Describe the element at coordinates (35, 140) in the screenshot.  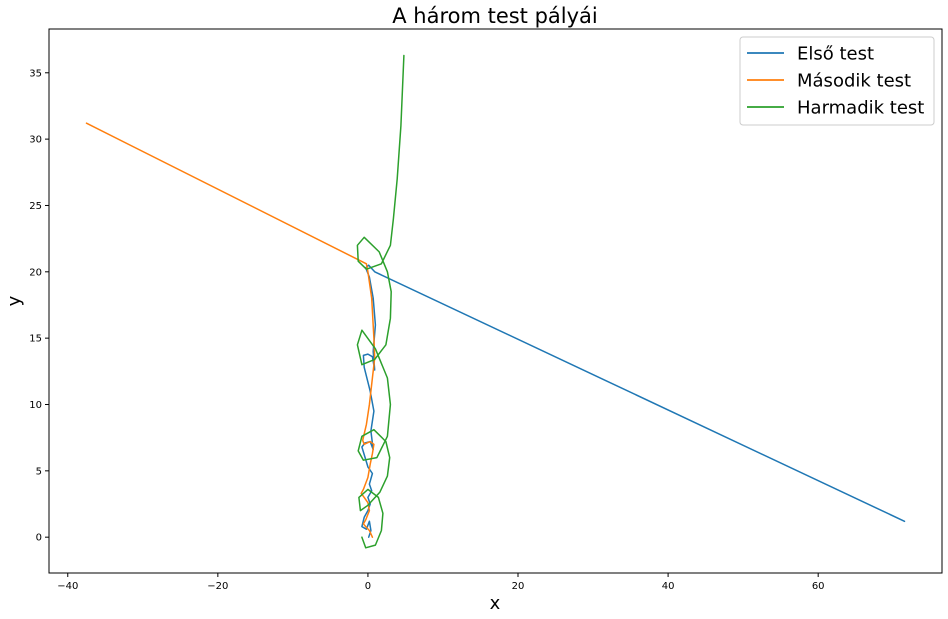
I see `y-tick-label: 30` at that location.